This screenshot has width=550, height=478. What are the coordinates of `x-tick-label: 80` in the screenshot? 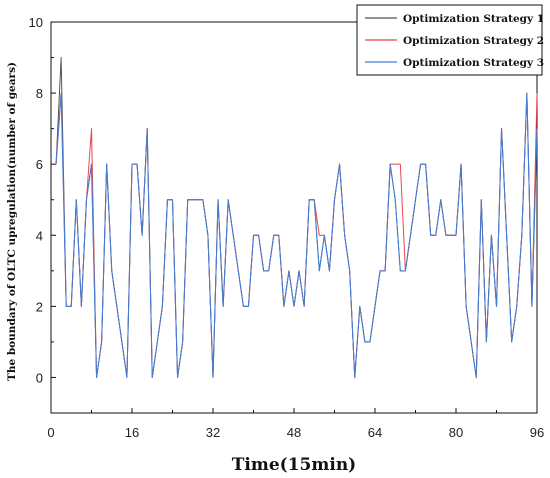 It's located at (456, 432).